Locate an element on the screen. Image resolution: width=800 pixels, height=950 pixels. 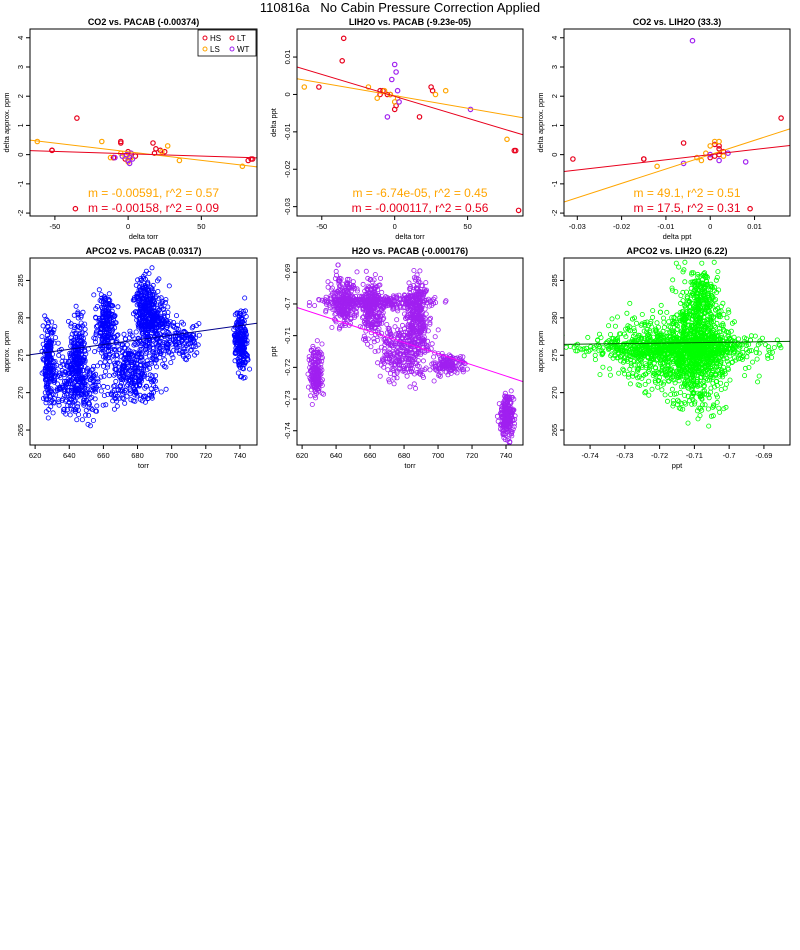
x-tick-label: 680 is located at coordinates (137, 455).